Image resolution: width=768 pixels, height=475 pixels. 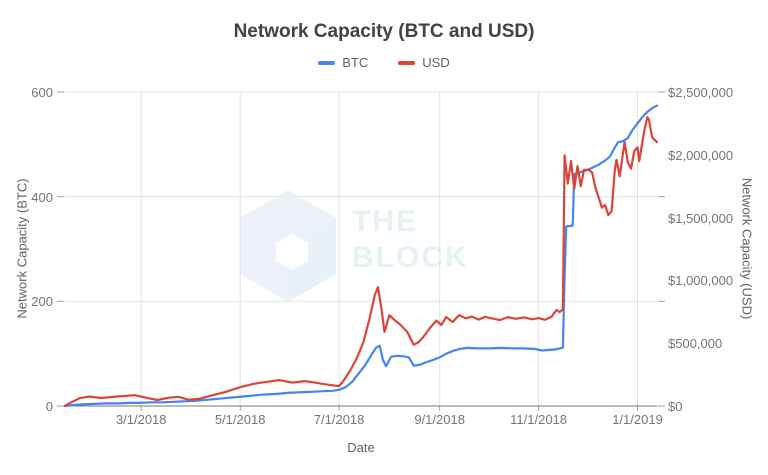 I want to click on legend-item-usd: USD, so click(x=424, y=62).